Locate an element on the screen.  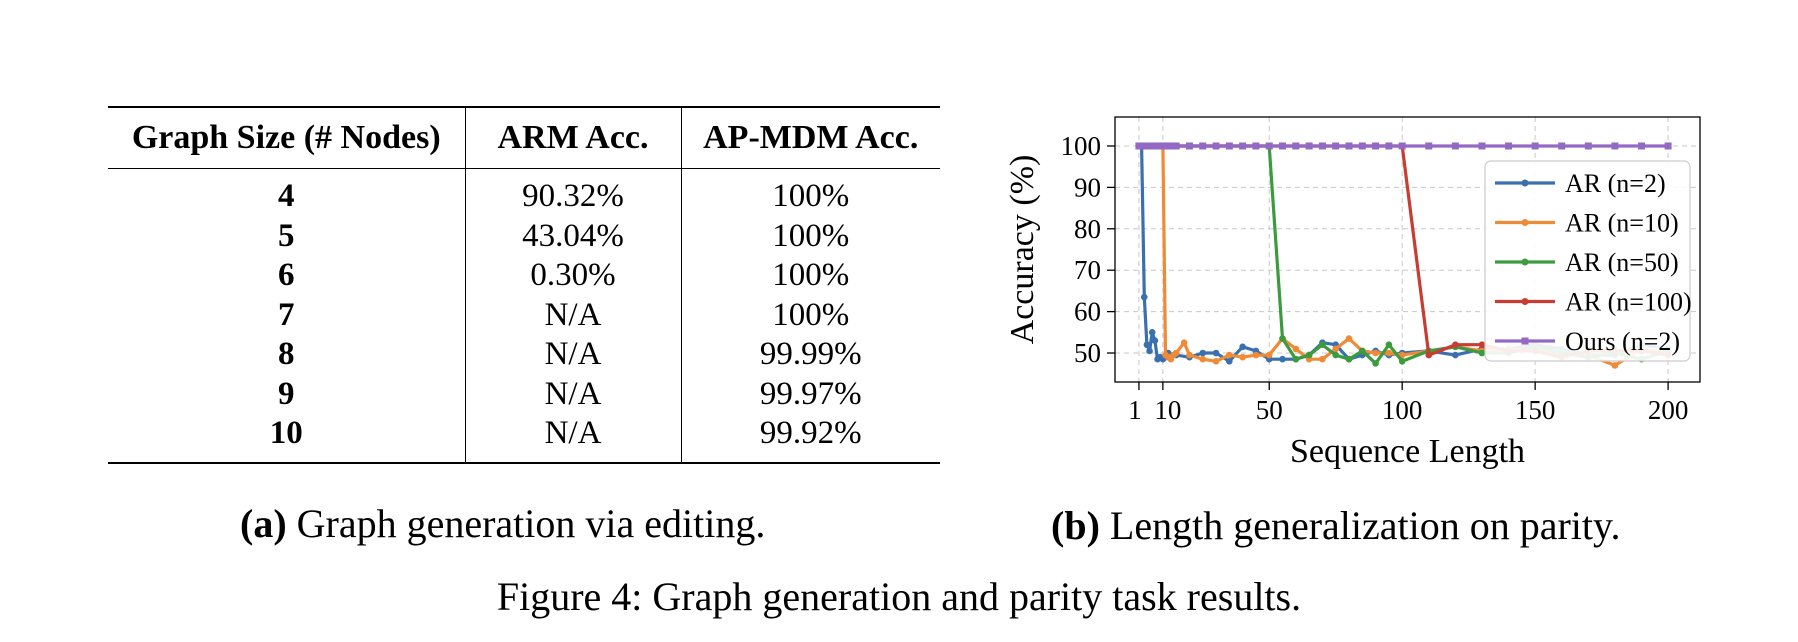
header-arm-acc: ARM Acc. is located at coordinates (573, 138).